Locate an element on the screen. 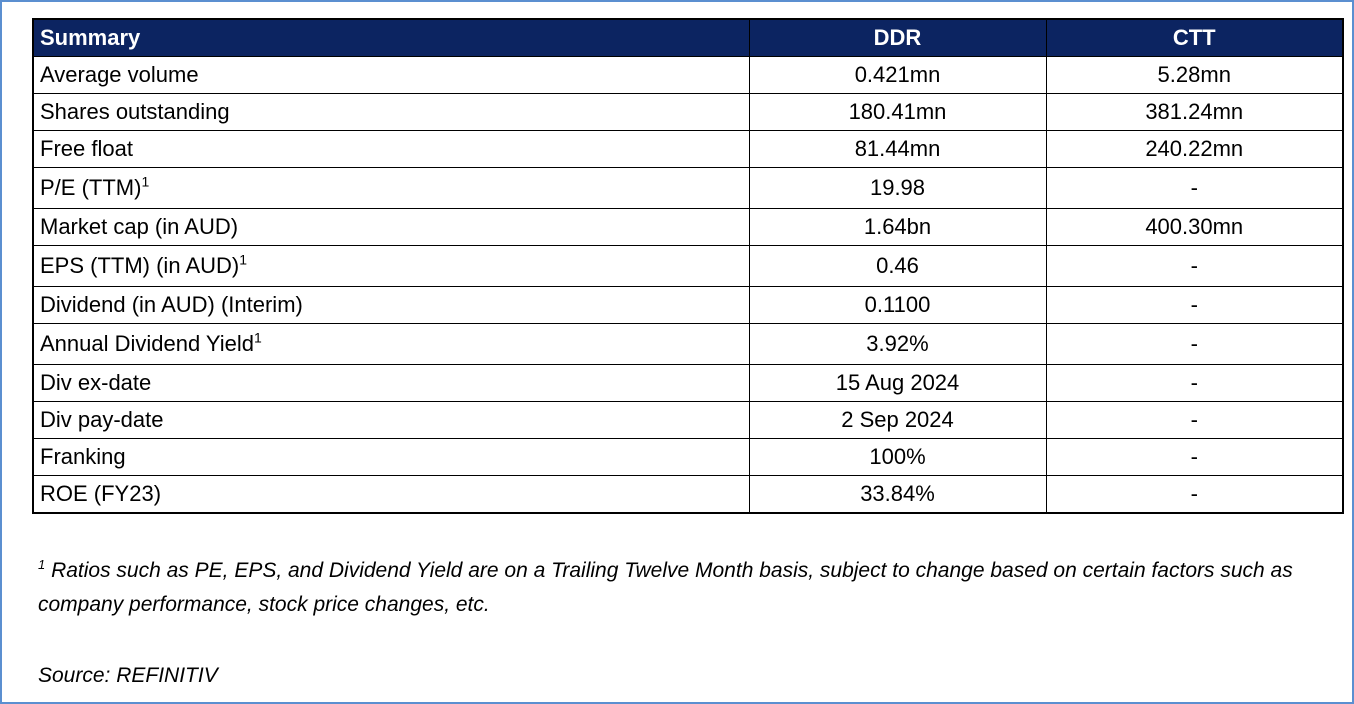  ddr-value: 81.44mn is located at coordinates (897, 149).